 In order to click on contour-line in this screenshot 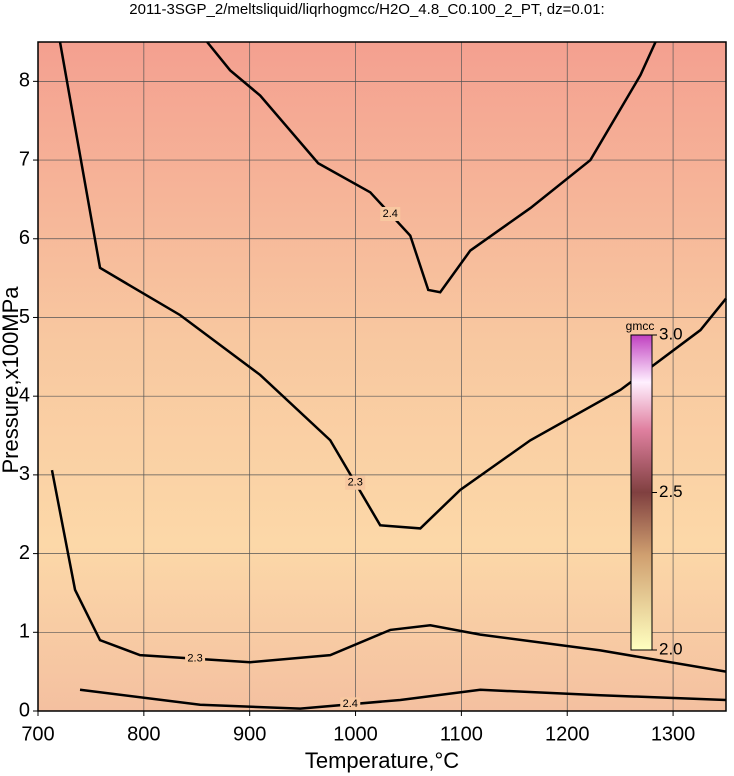, I will do `click(403, 699)`.